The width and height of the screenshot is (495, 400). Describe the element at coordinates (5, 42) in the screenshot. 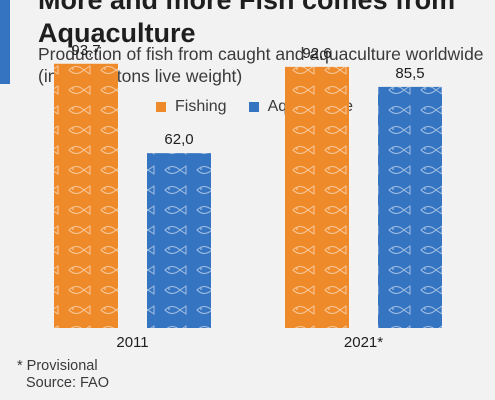

I see `title-accent-bar` at that location.